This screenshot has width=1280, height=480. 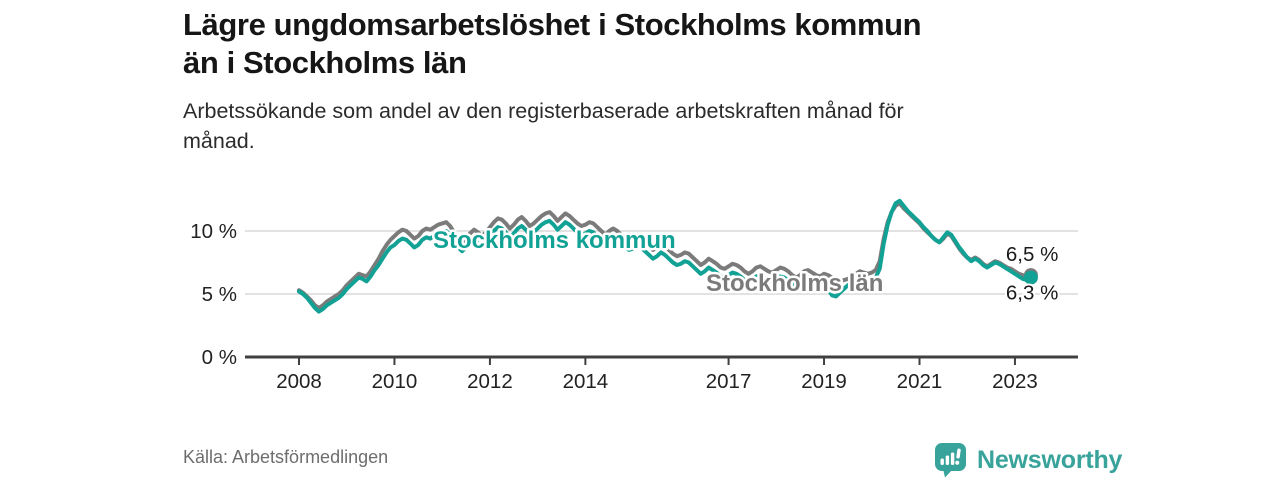 I want to click on x-tick-label: 2017, so click(x=729, y=381).